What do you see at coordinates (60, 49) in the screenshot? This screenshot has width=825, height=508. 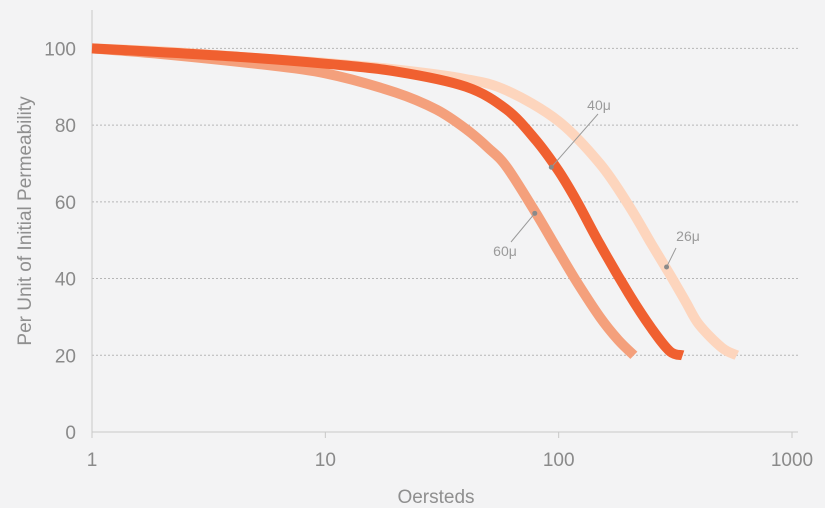 I see `y-tick-label: 100` at bounding box center [60, 49].